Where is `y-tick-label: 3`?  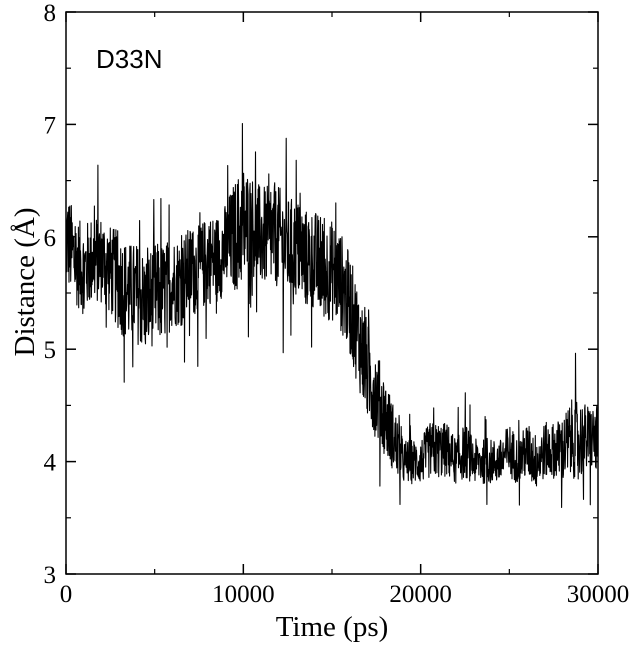 y-tick-label: 3 is located at coordinates (50, 575).